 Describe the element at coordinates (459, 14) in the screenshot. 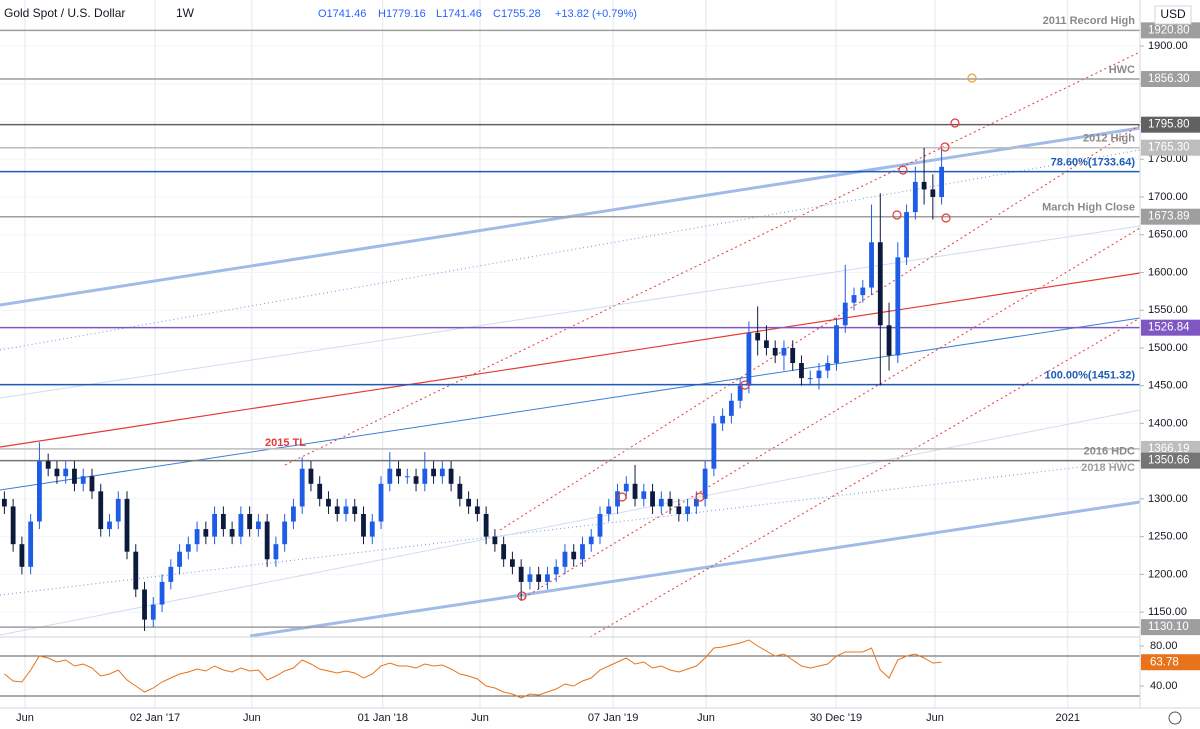

I see `ohlc-low: L1741.46` at that location.